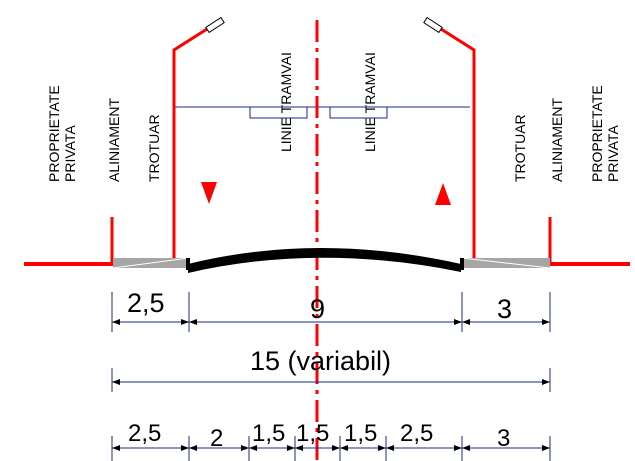 Image resolution: width=635 pixels, height=461 pixels. I want to click on label-aliniament-right: ALINIAMENT, so click(557, 140).